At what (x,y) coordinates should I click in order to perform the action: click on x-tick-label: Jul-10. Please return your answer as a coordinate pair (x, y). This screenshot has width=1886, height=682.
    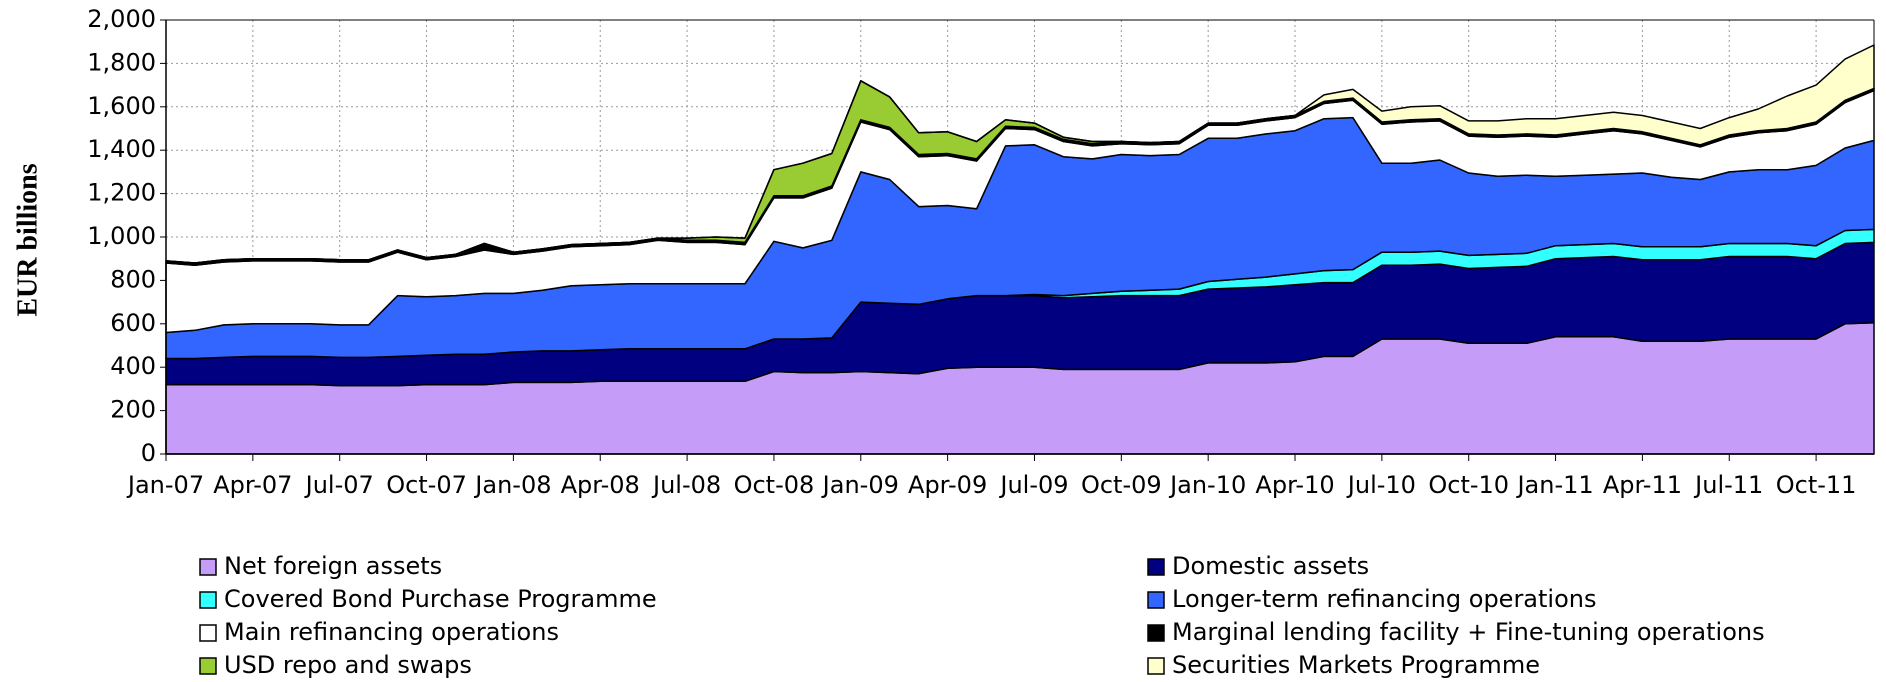
    Looking at the image, I should click on (1381, 485).